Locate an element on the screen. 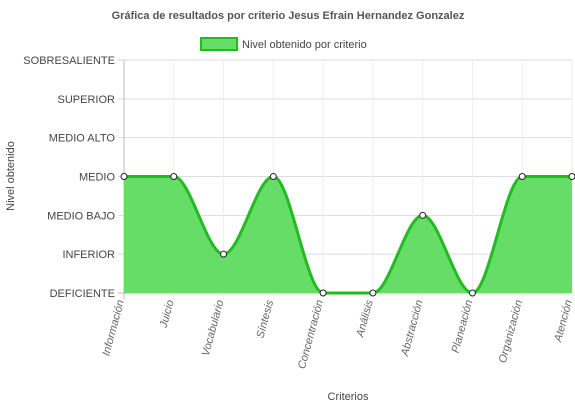 Image resolution: width=575 pixels, height=406 pixels. x-tick-label: Atención is located at coordinates (563, 321).